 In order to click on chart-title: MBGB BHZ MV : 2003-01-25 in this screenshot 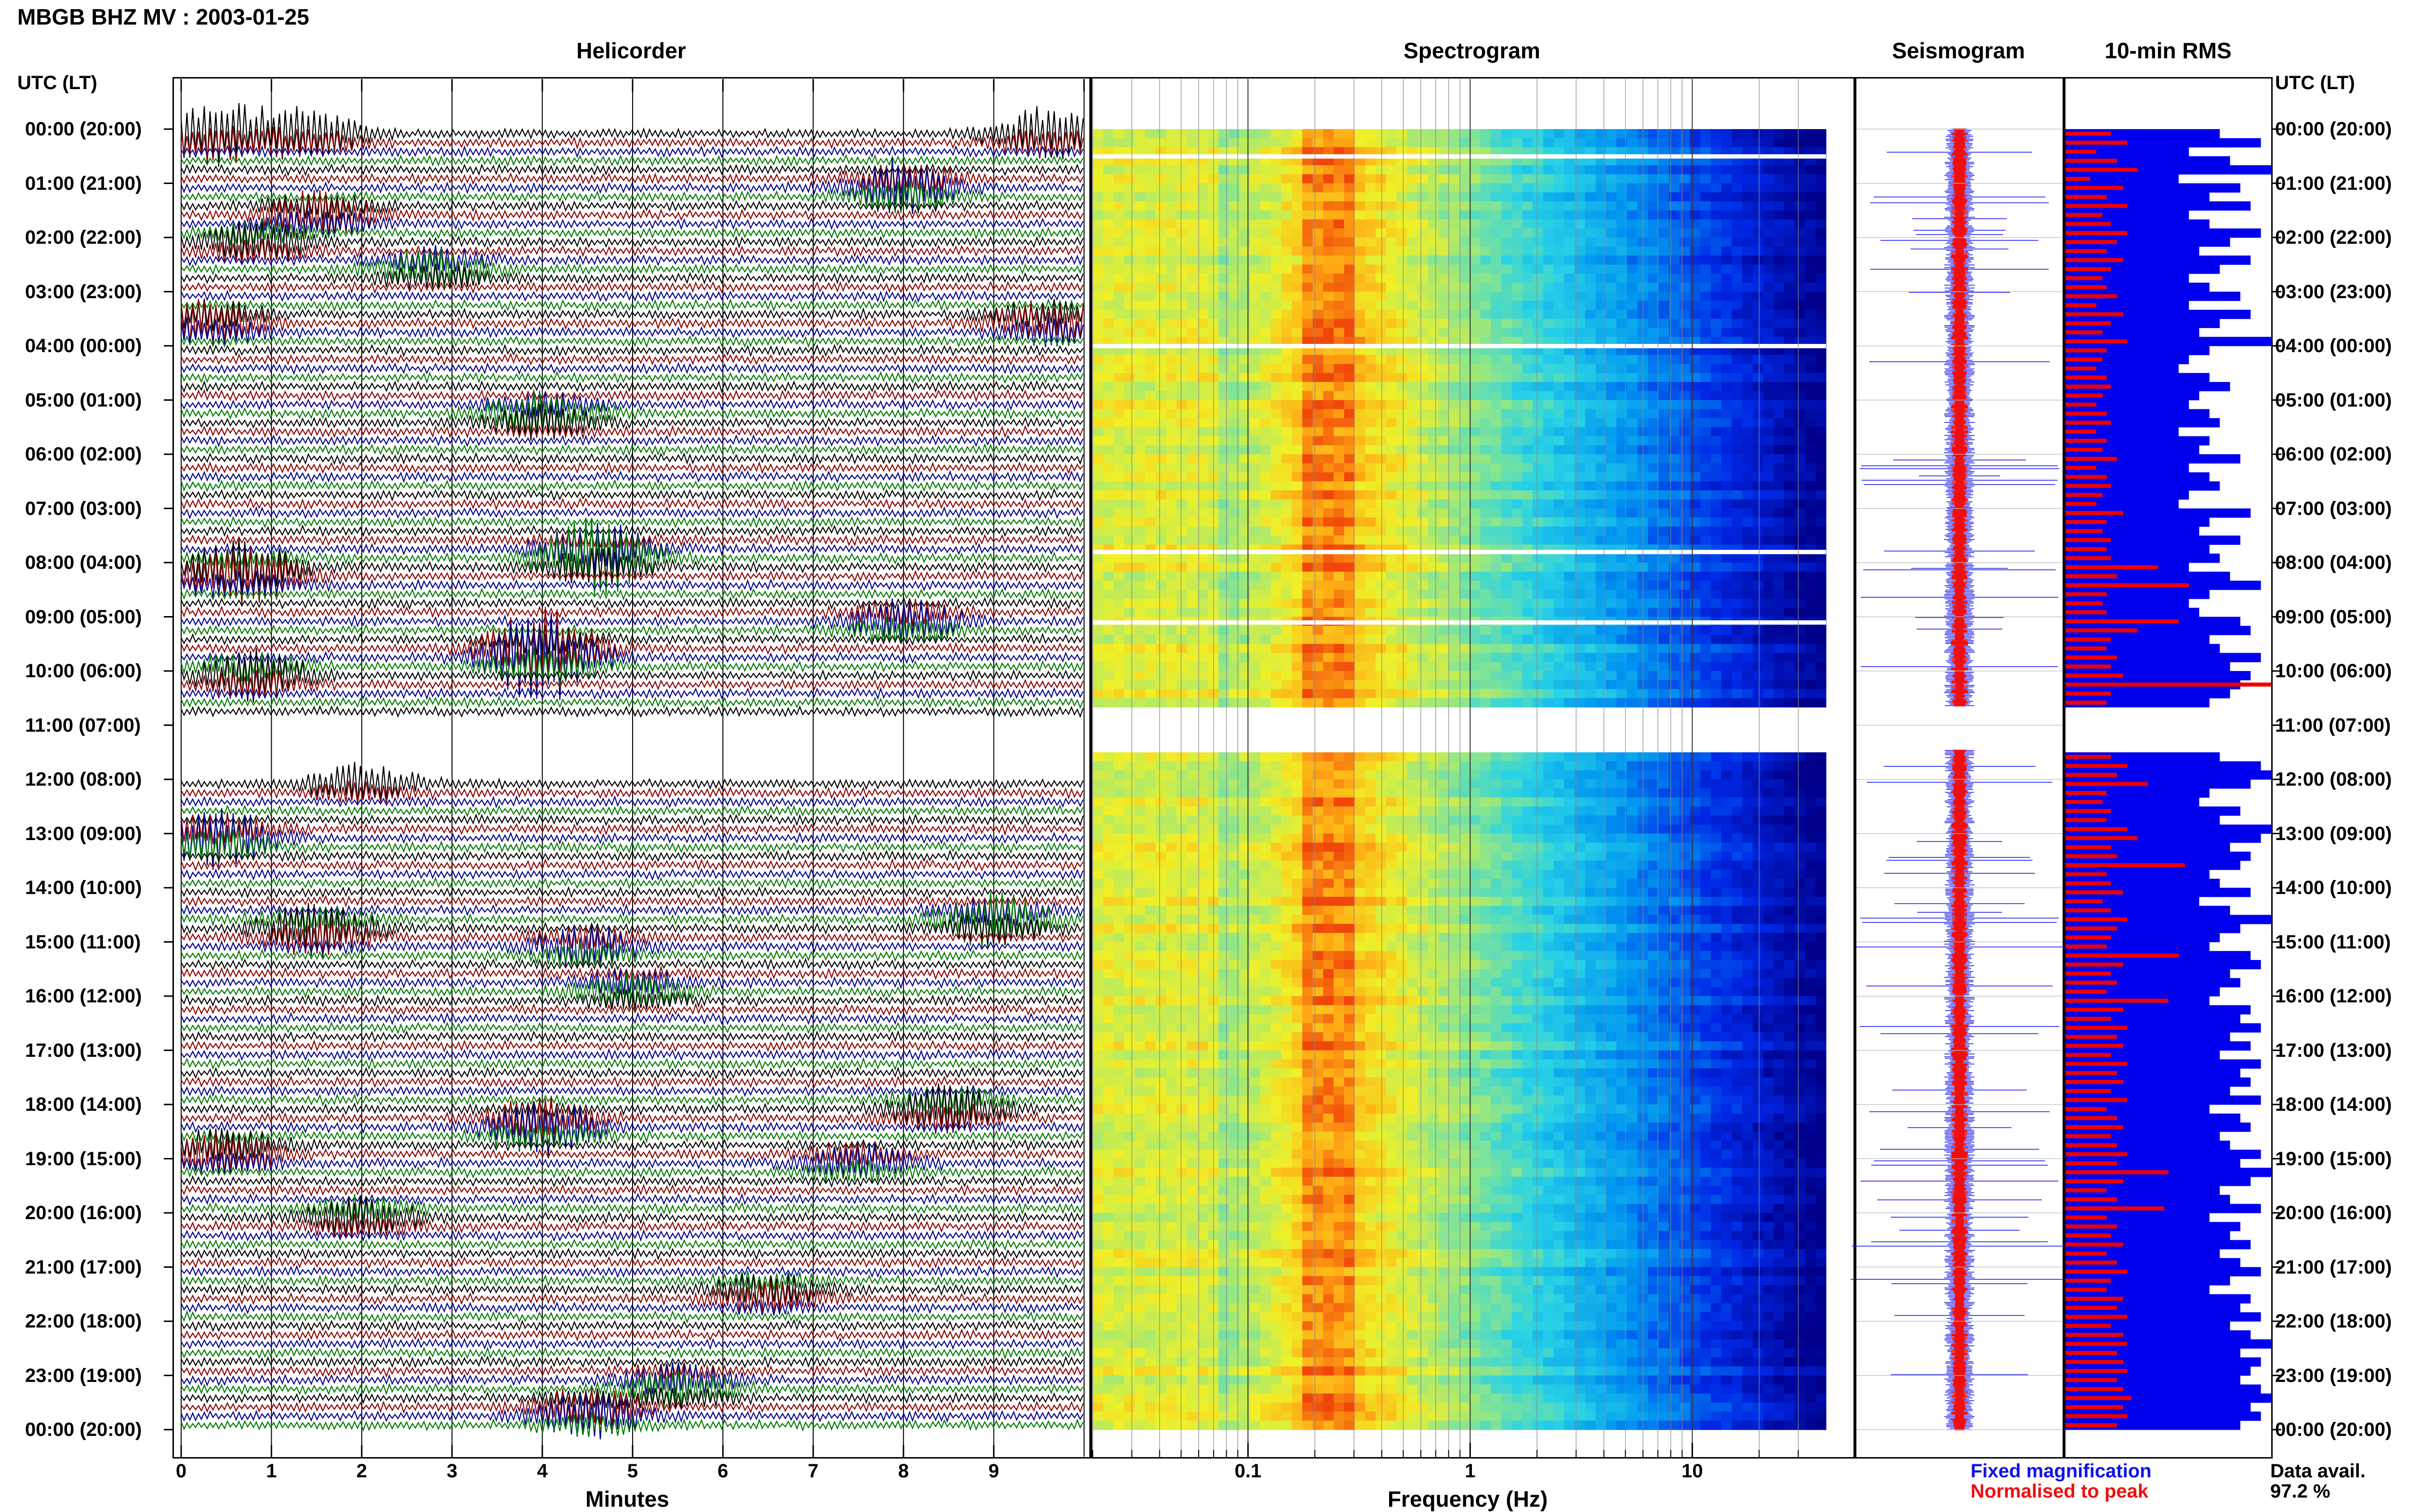, I will do `click(163, 16)`.